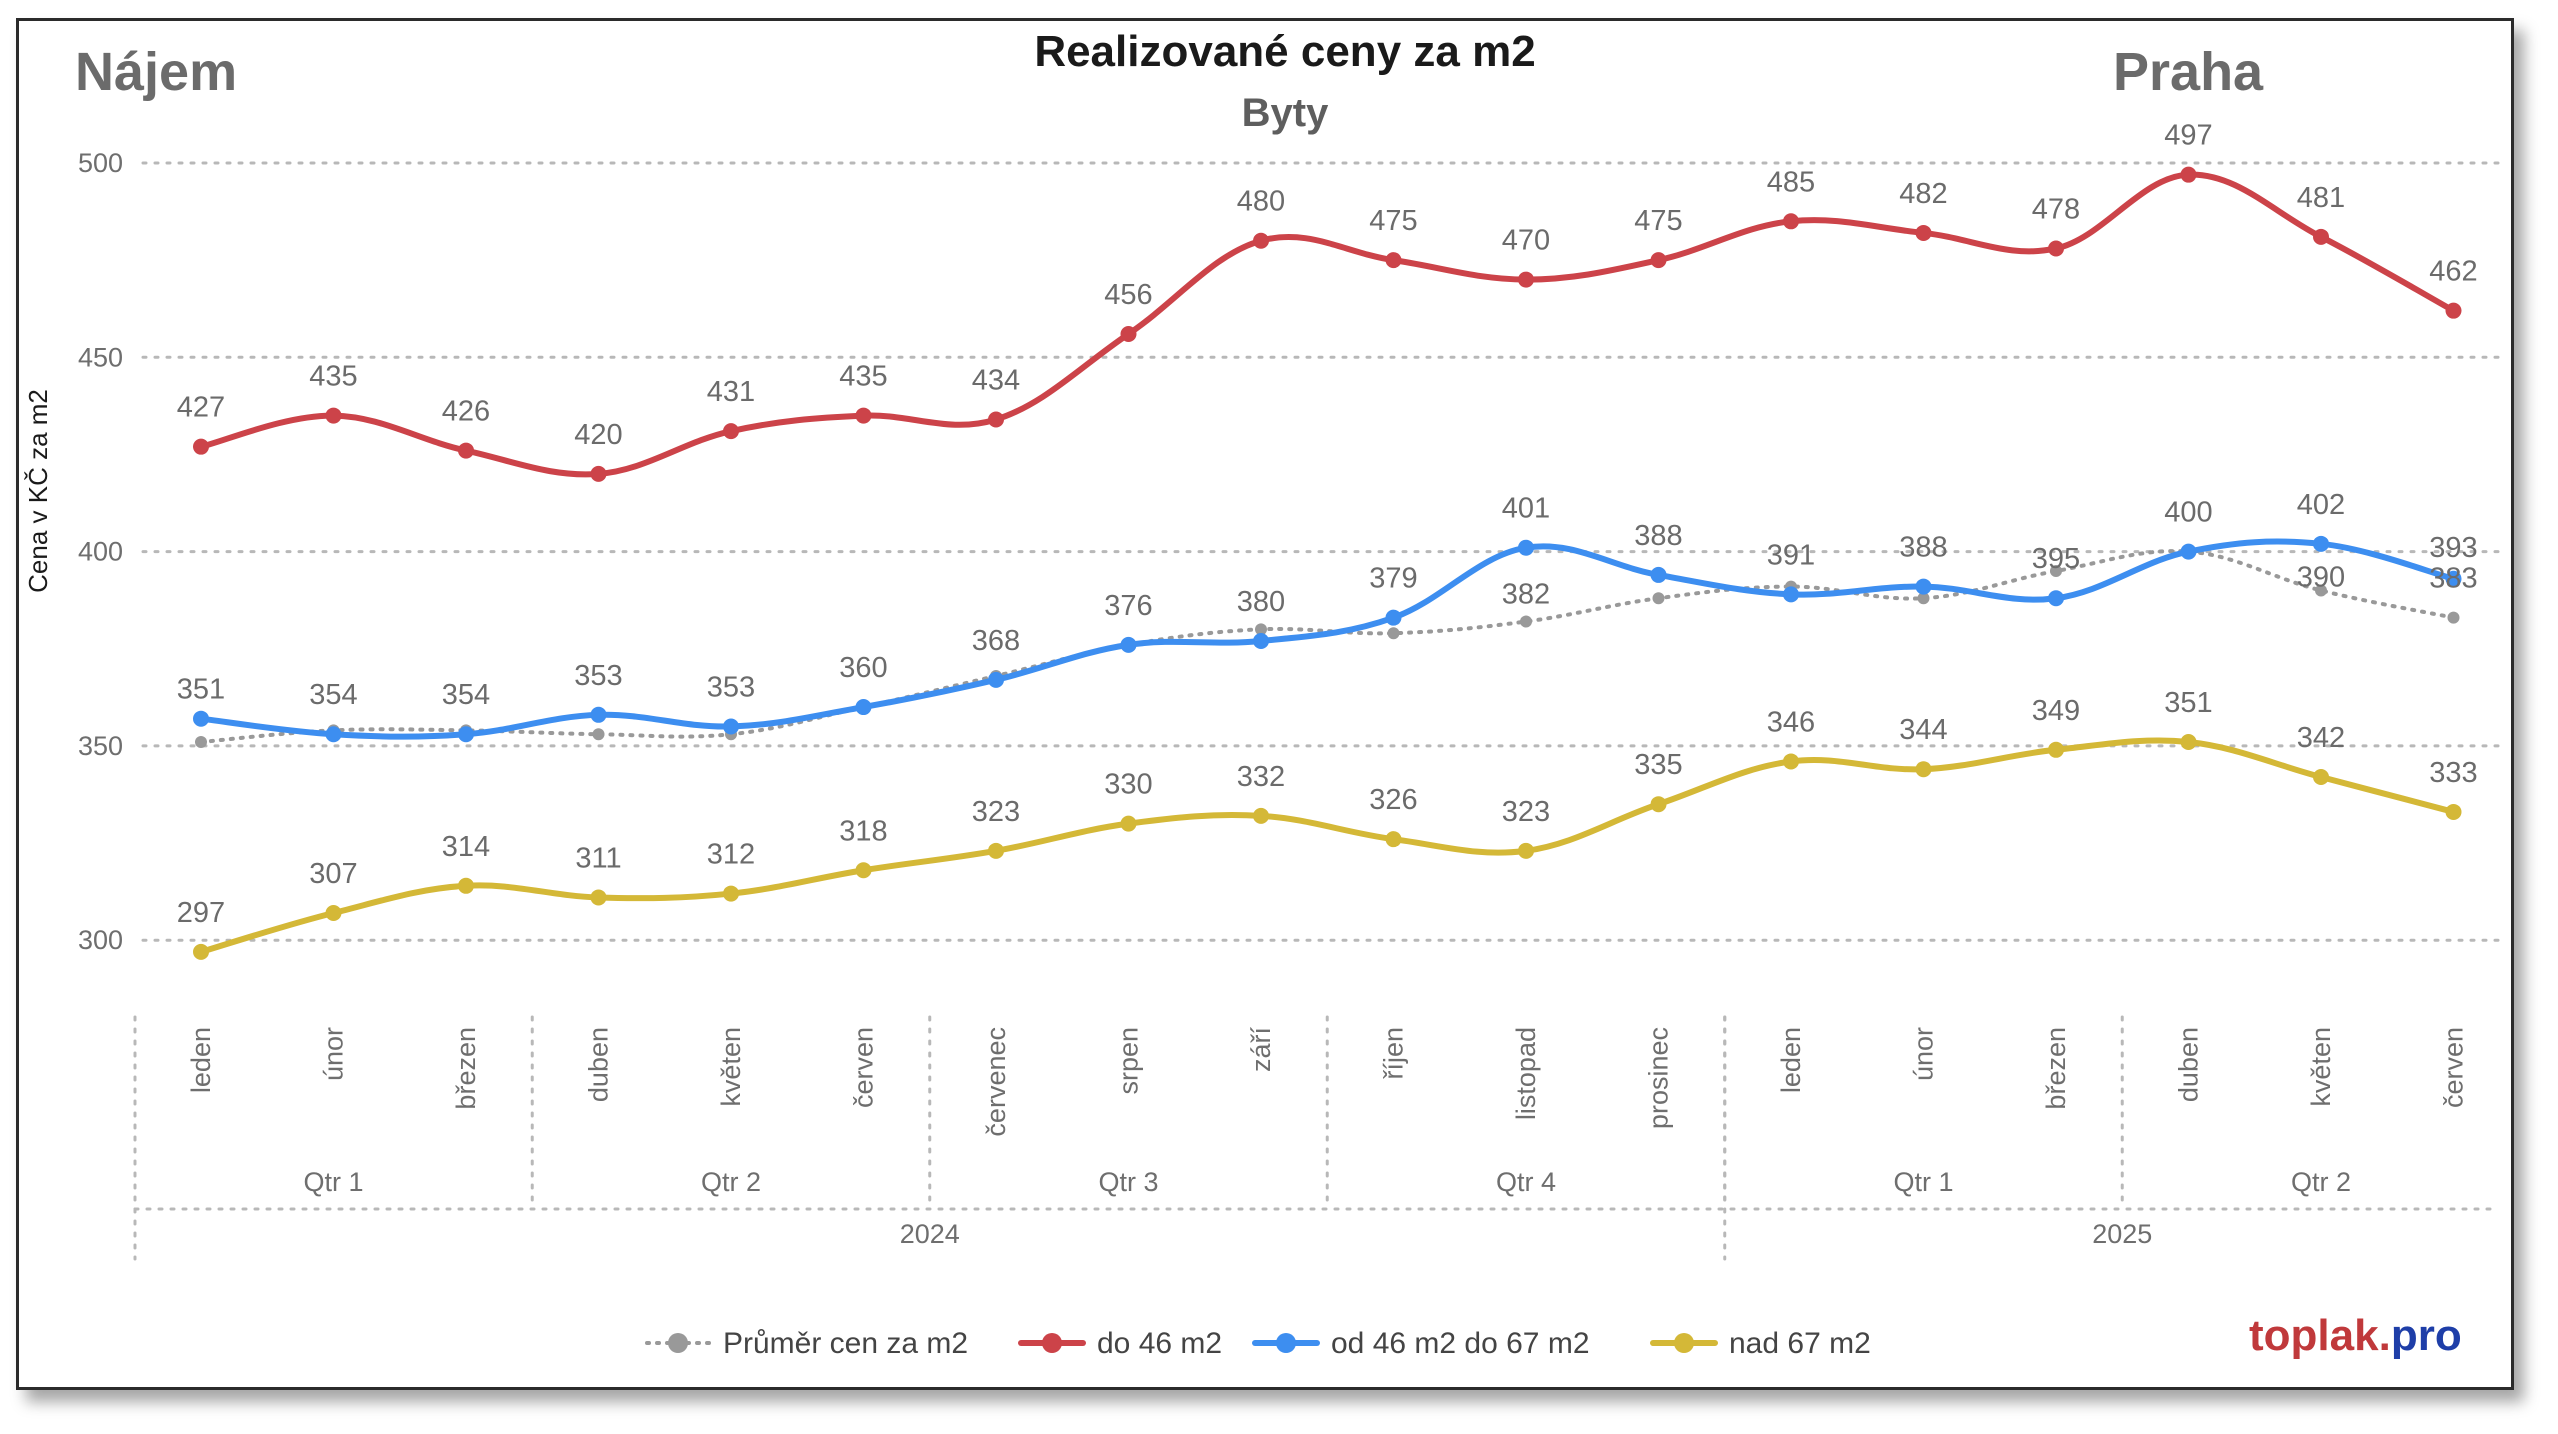 Image resolution: width=2558 pixels, height=1434 pixels. I want to click on chart-title: Realizované ceny za m2, so click(1285, 51).